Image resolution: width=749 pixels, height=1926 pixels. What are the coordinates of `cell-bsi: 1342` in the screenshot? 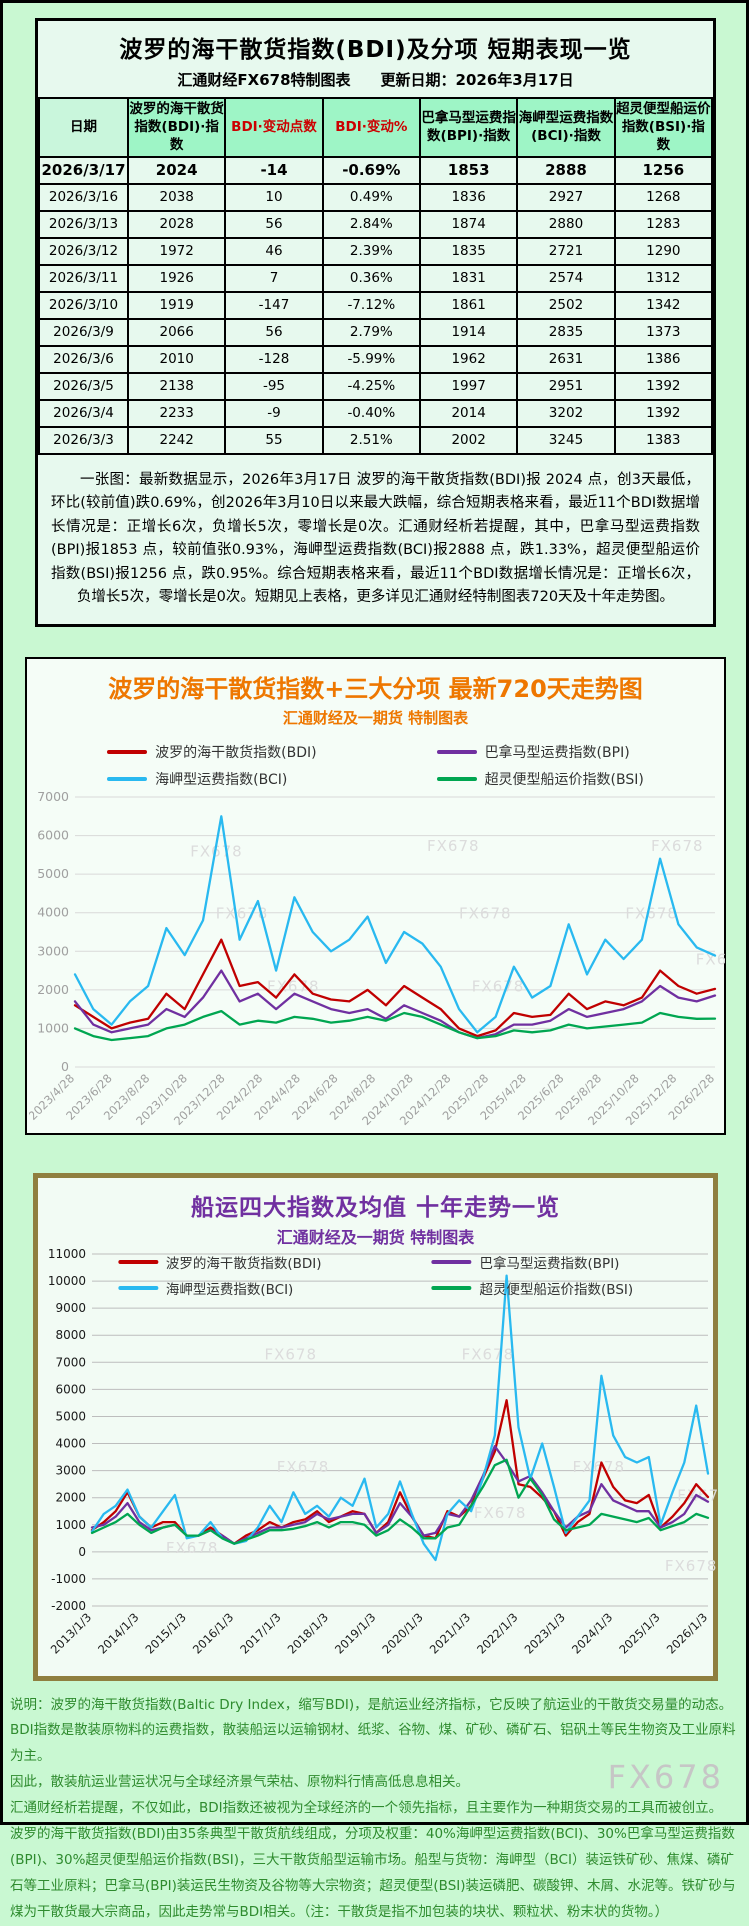 It's located at (663, 305).